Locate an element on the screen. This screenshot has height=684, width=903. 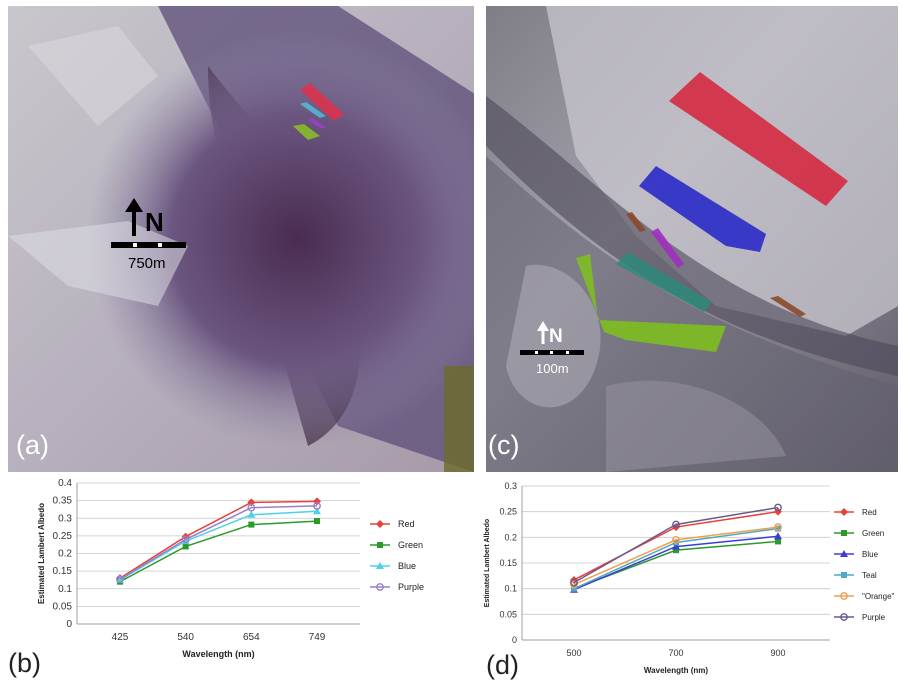
x-tick-label: 654 is located at coordinates (251, 637).